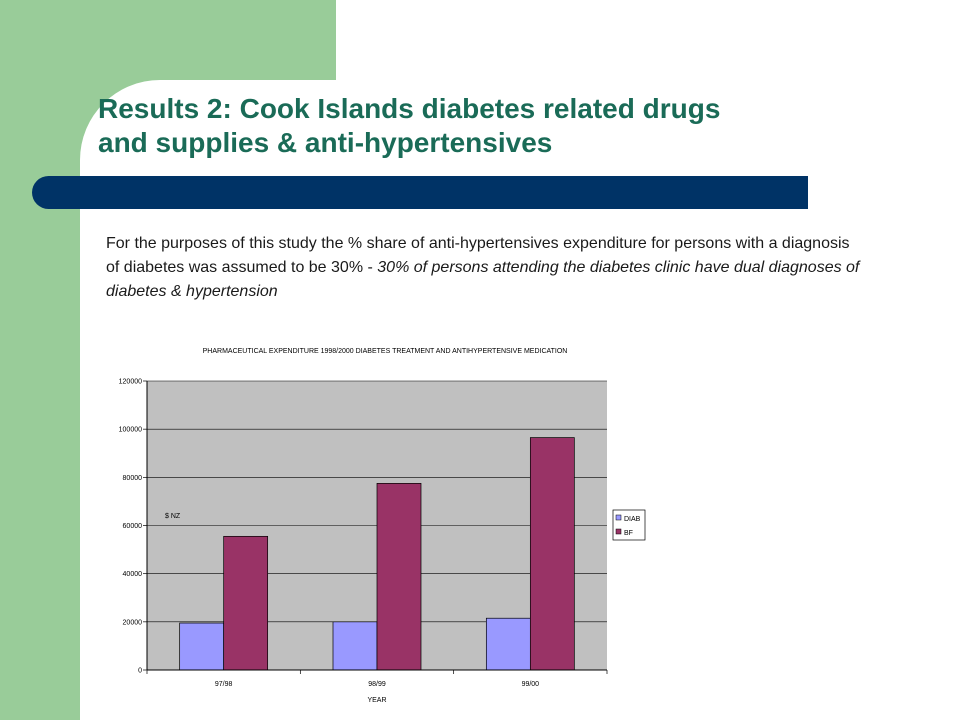  I want to click on title-underline-bar, so click(420, 192).